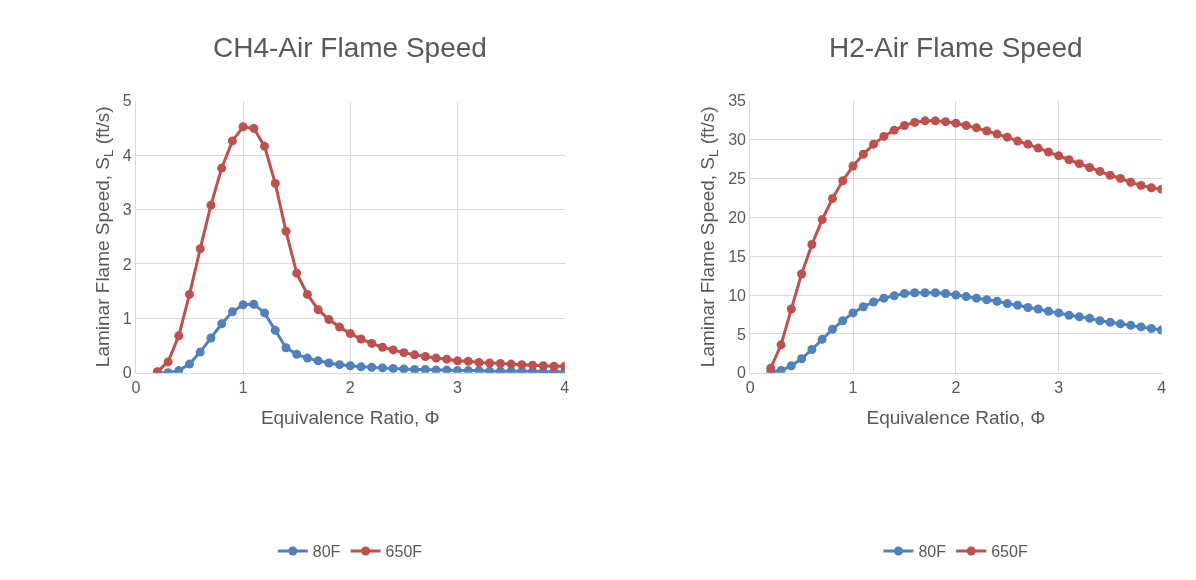  Describe the element at coordinates (127, 155) in the screenshot. I see `y-tick-label: 4` at that location.